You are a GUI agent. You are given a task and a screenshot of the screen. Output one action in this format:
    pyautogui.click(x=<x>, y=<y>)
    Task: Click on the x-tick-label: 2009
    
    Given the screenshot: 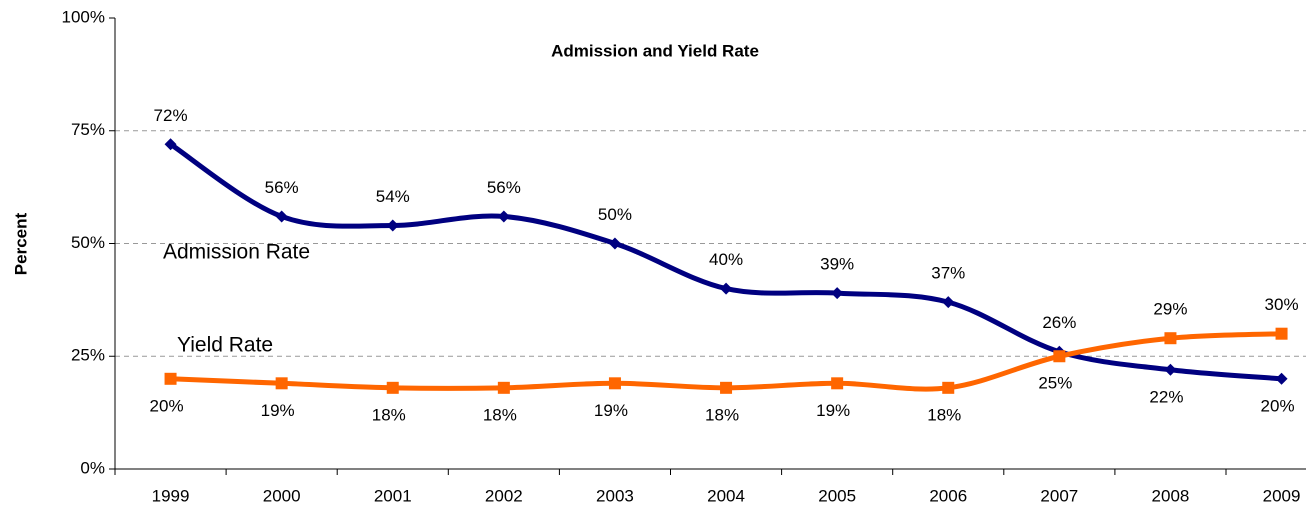 What is the action you would take?
    pyautogui.click(x=1282, y=495)
    